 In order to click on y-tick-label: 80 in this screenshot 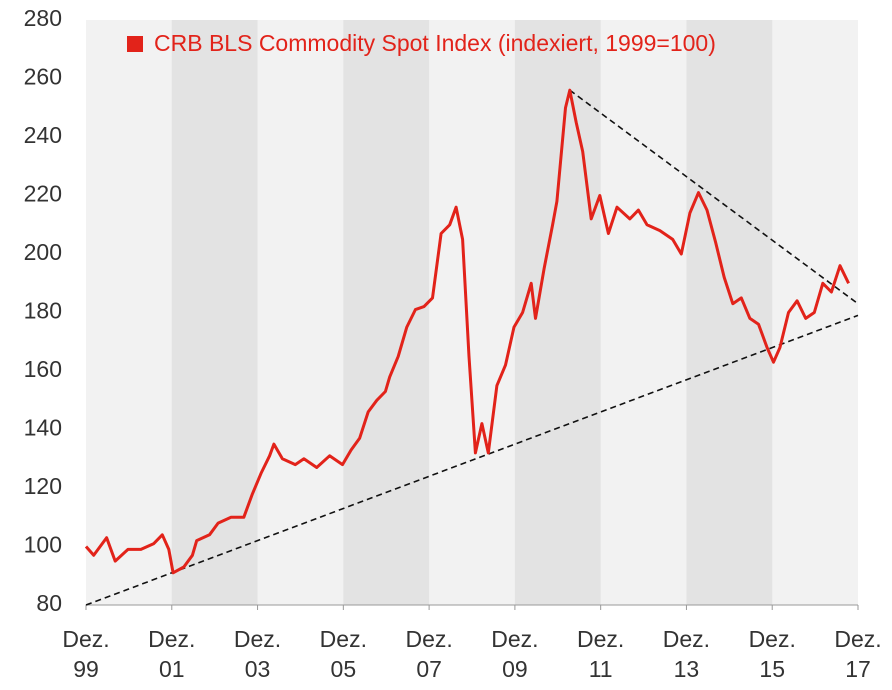, I will do `click(49, 603)`.